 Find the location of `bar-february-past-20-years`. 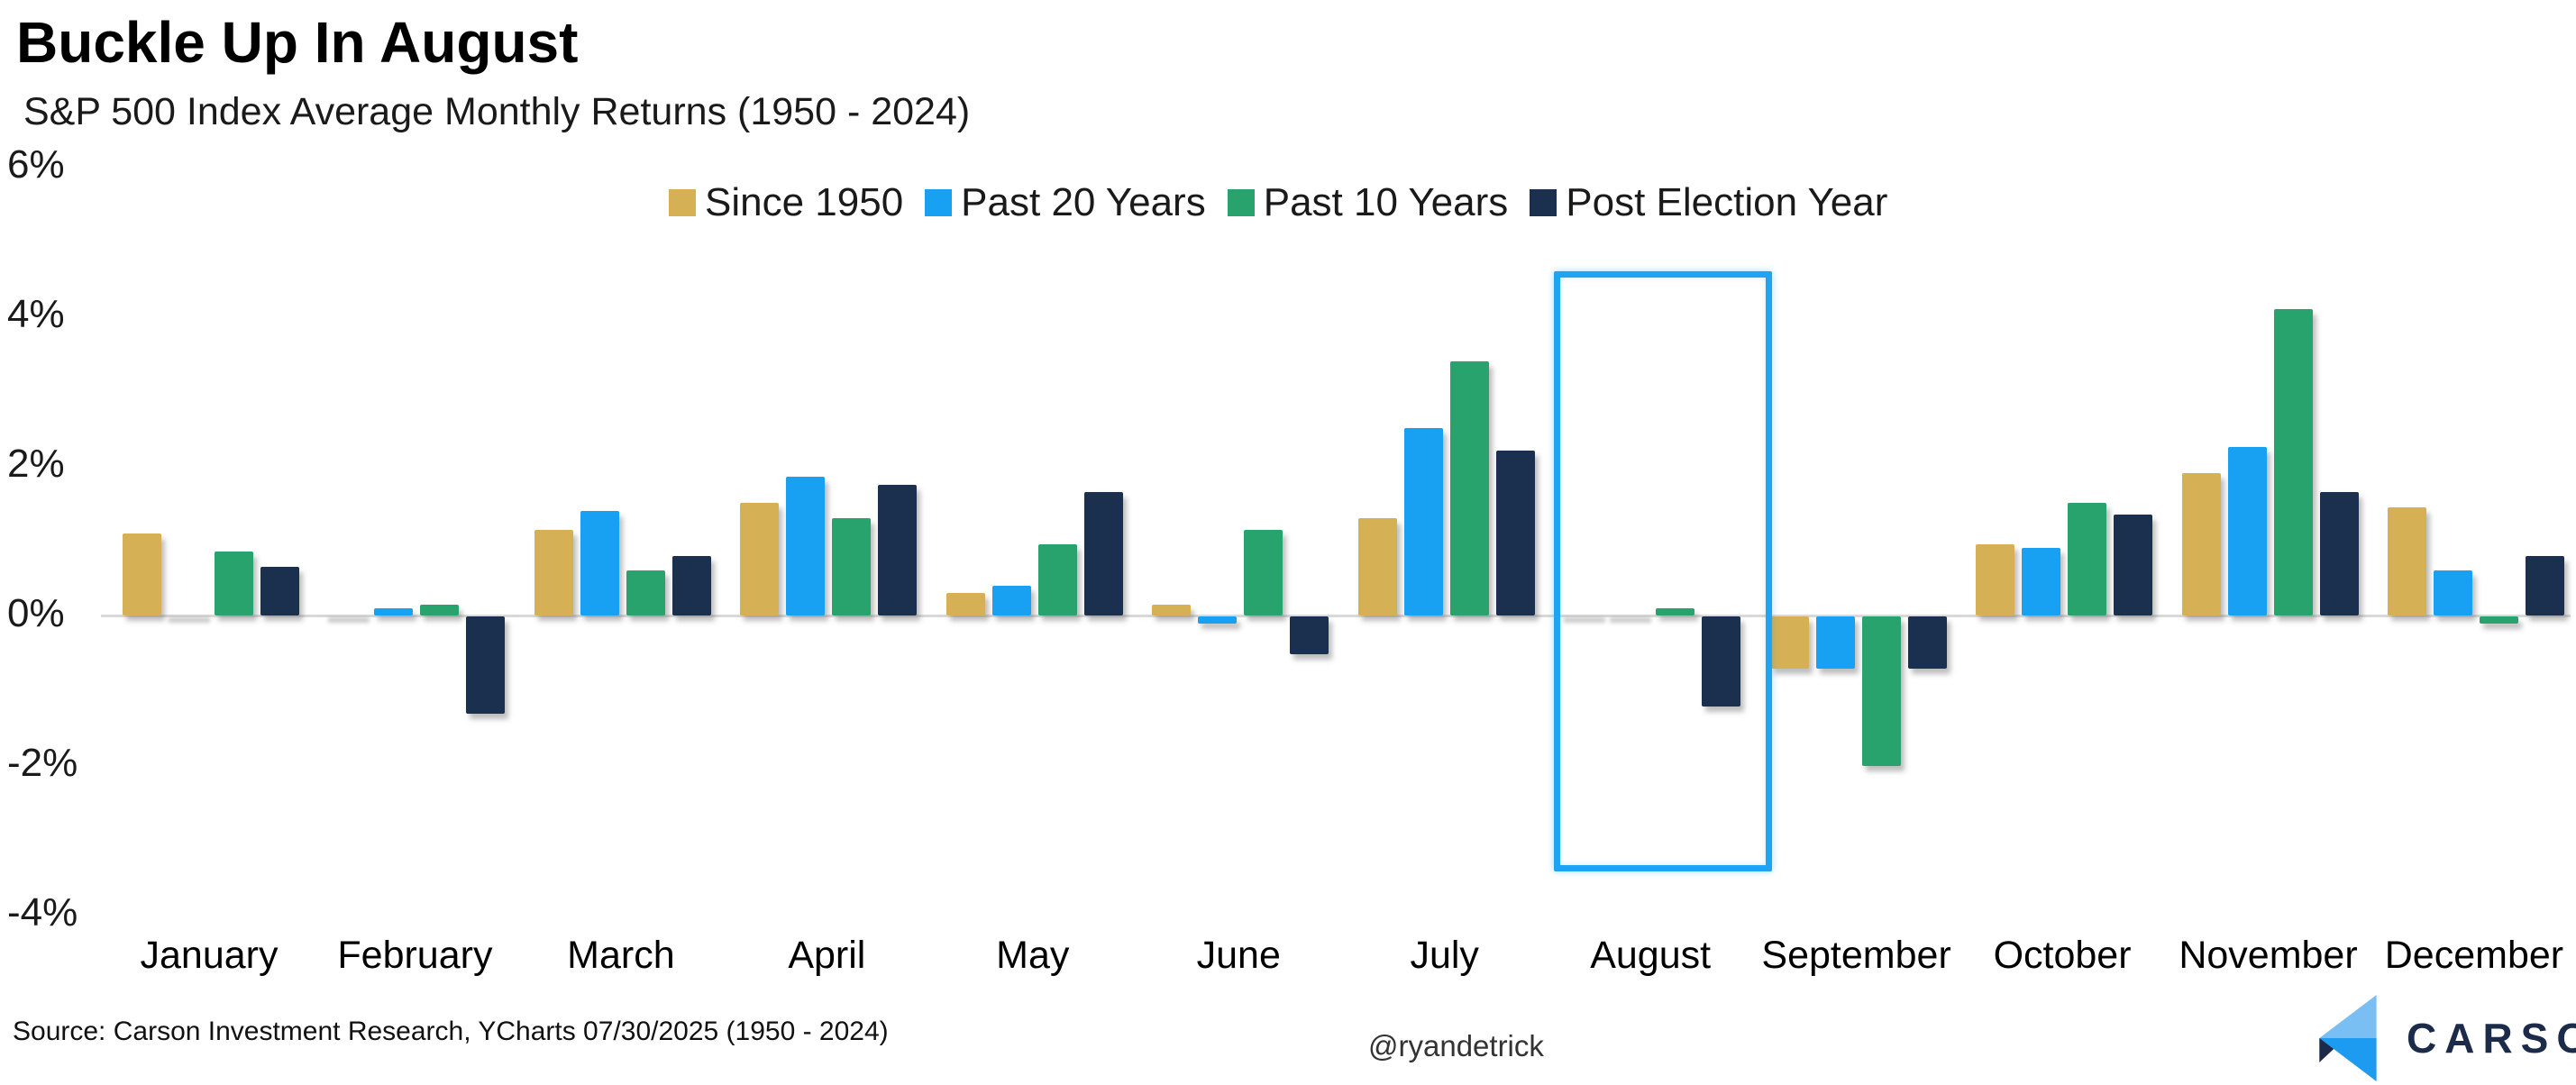

bar-february-past-20-years is located at coordinates (393, 611).